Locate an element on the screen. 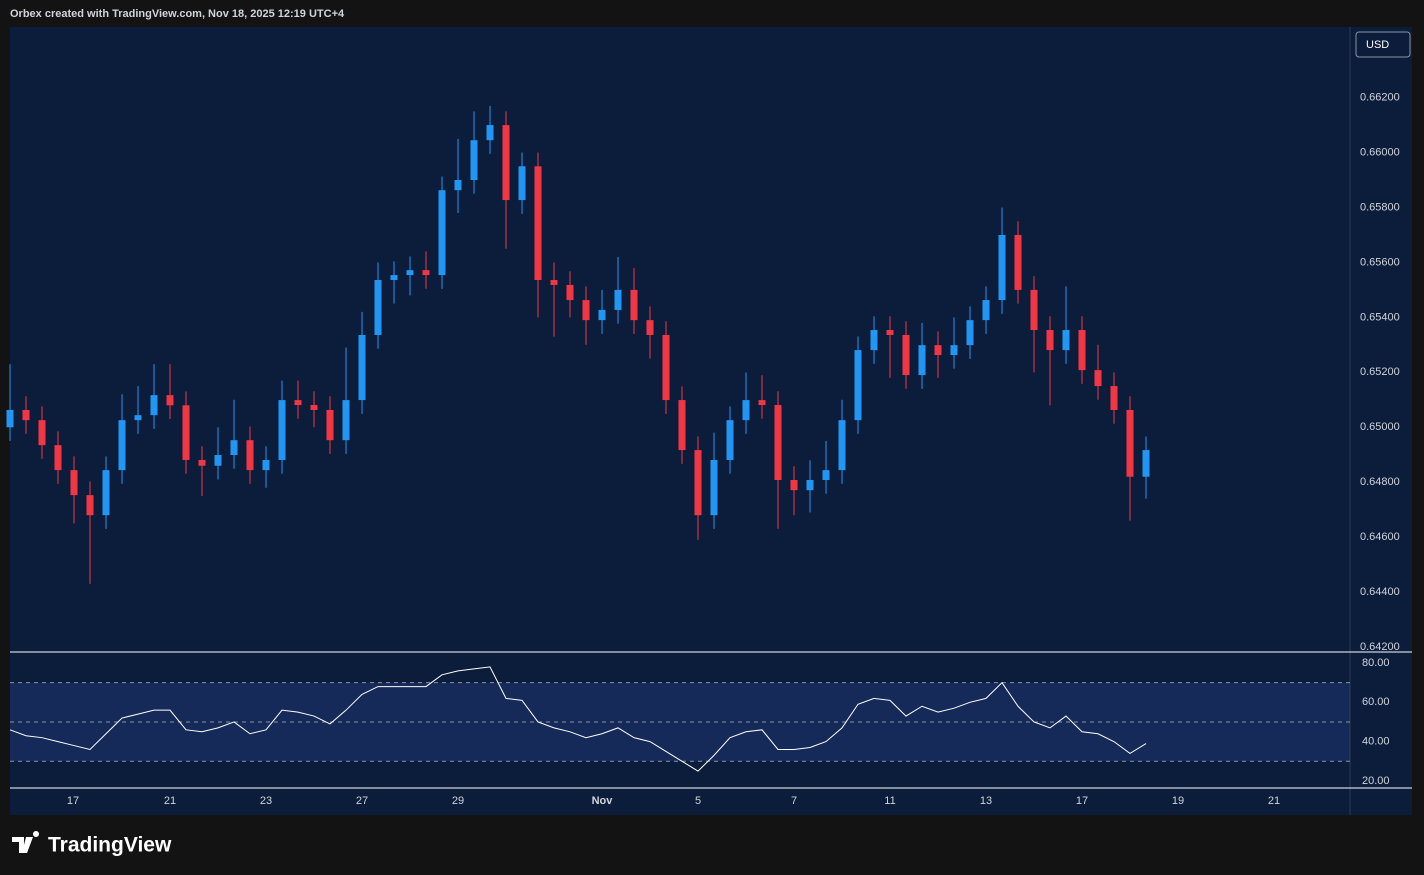  y-tick-label: 0.64200 is located at coordinates (1380, 647).